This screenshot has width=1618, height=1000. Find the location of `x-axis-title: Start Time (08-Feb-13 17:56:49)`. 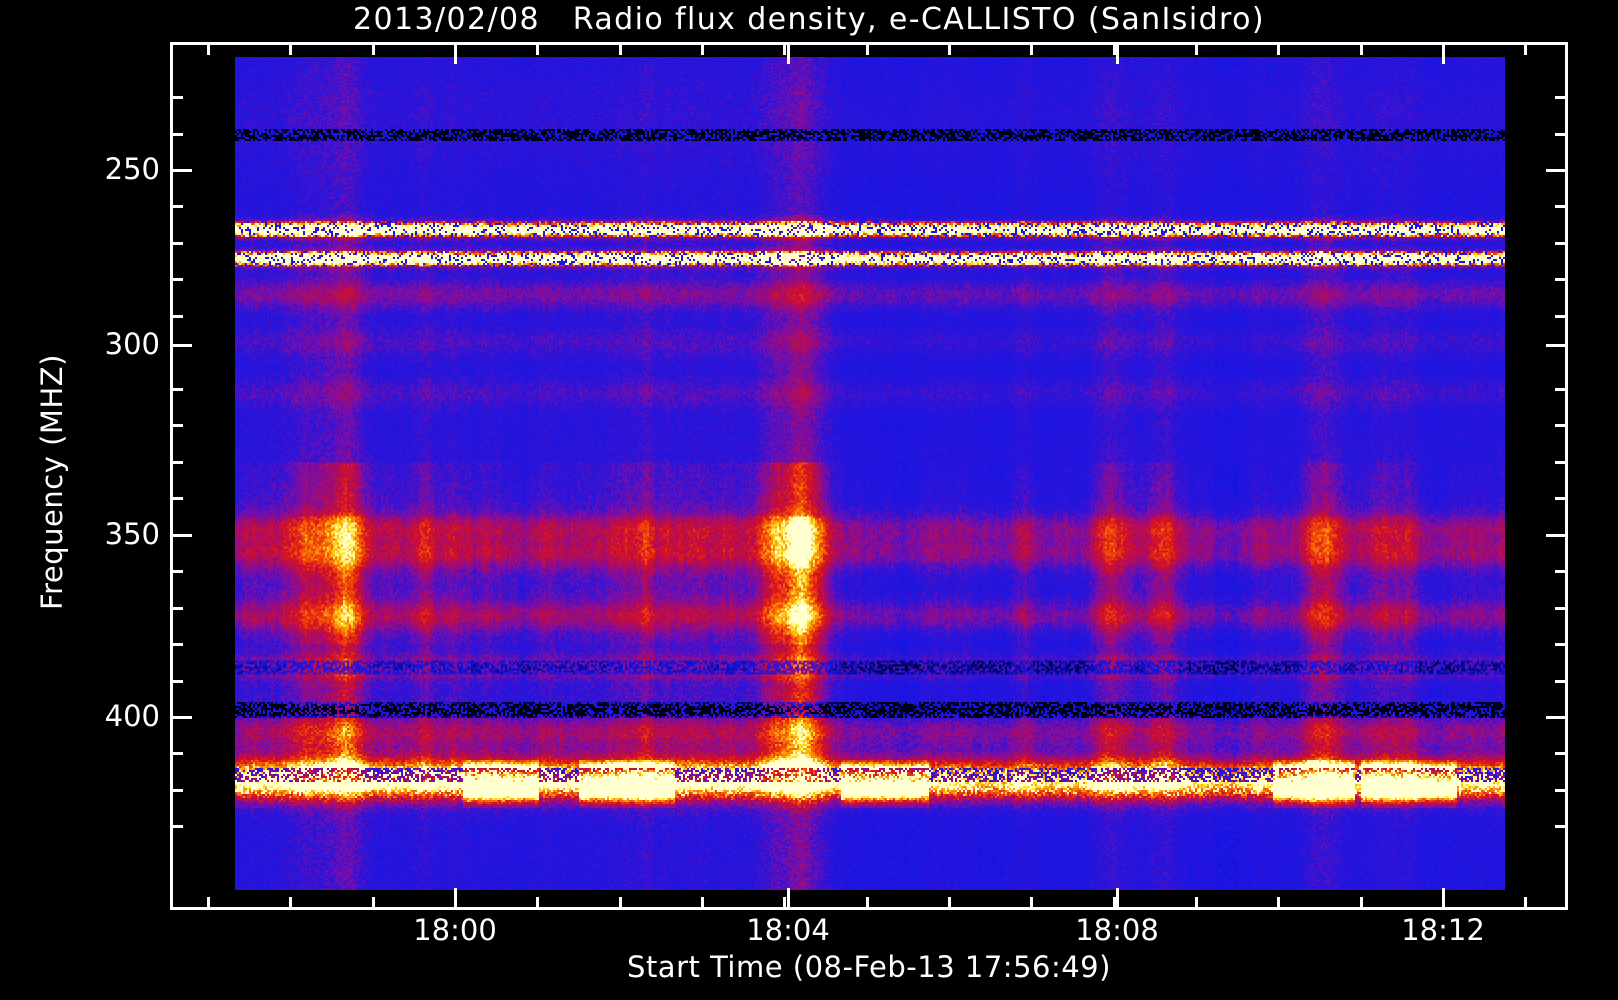

x-axis-title: Start Time (08-Feb-13 17:56:49) is located at coordinates (869, 967).